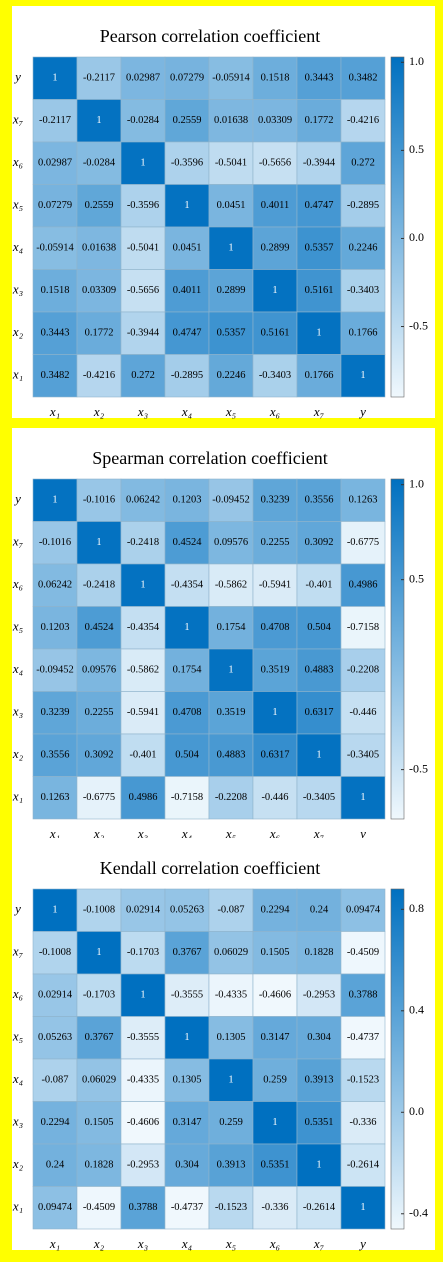  Describe the element at coordinates (275, 627) in the screenshot. I see `cell-label: 0.4708` at that location.